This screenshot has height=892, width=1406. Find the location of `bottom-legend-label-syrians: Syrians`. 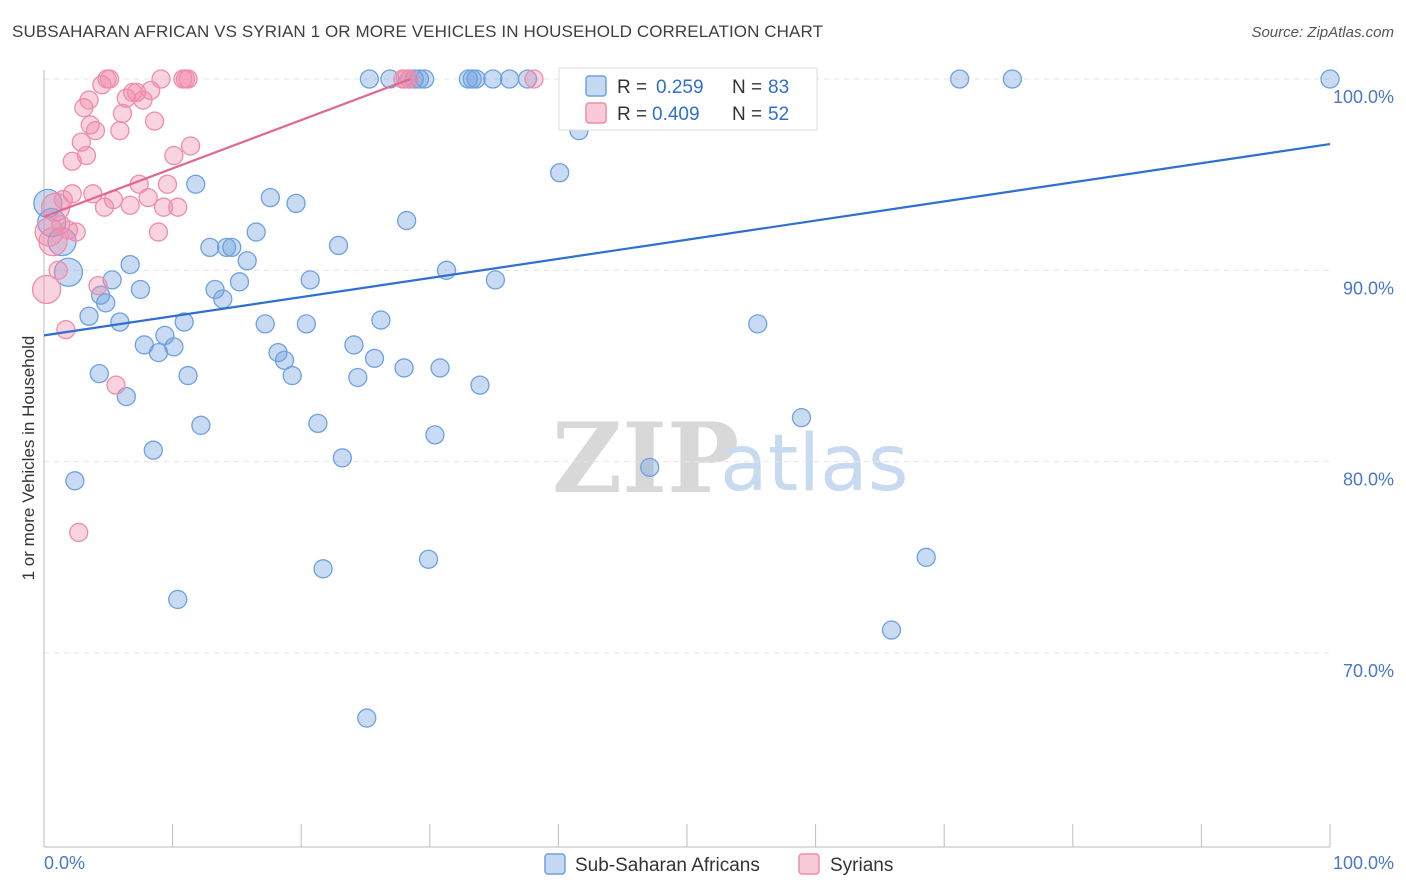

bottom-legend-label-syrians: Syrians is located at coordinates (861, 865).